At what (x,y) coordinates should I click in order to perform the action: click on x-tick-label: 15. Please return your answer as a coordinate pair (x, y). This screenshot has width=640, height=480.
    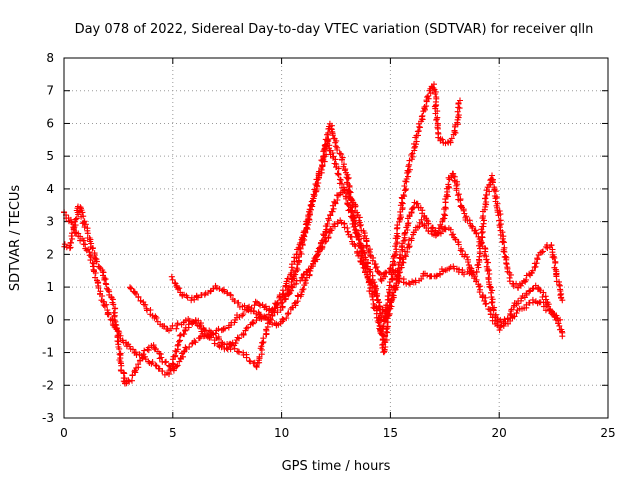
    Looking at the image, I should click on (390, 433).